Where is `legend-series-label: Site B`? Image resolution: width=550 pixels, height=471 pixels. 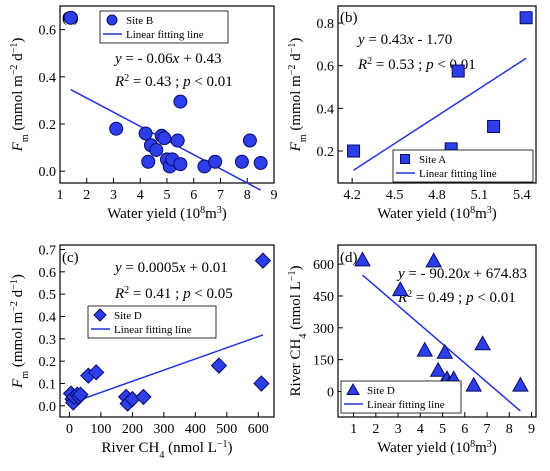
legend-series-label: Site B is located at coordinates (139, 21).